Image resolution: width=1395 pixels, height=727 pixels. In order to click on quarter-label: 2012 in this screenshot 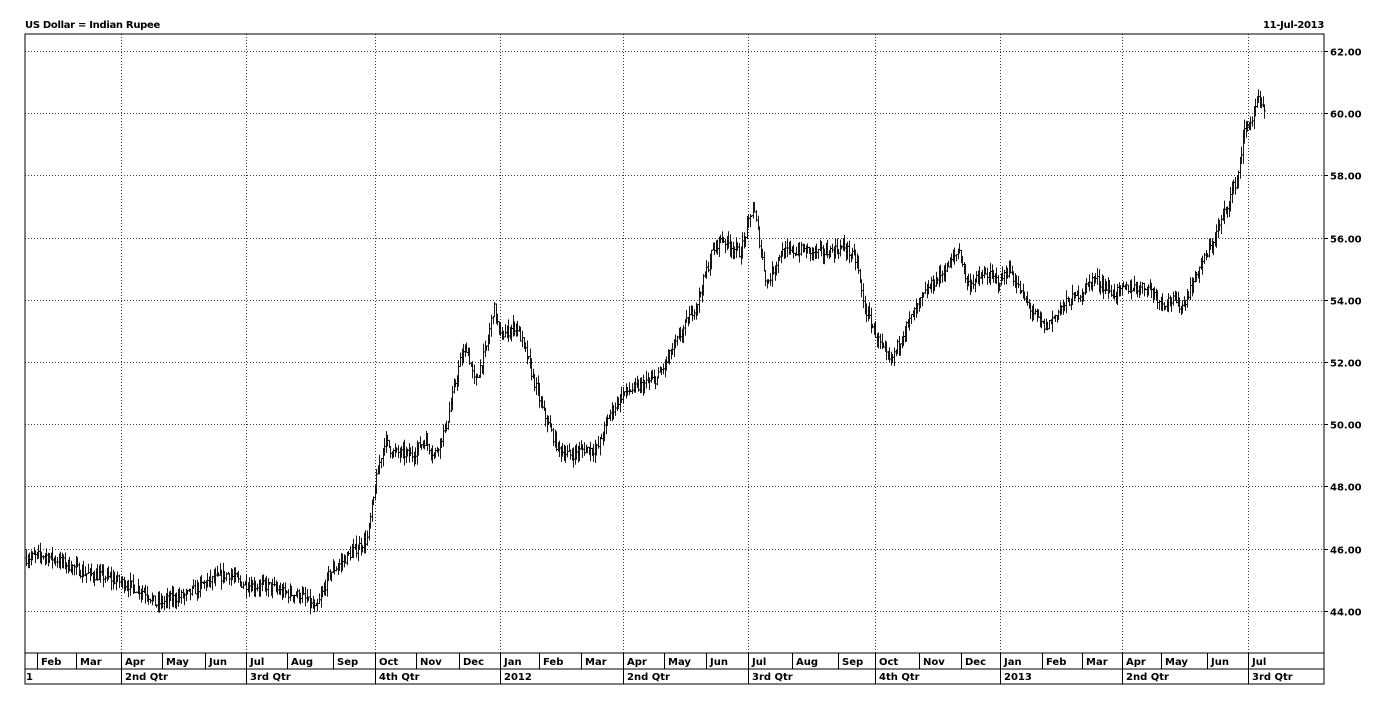, I will do `click(518, 677)`.